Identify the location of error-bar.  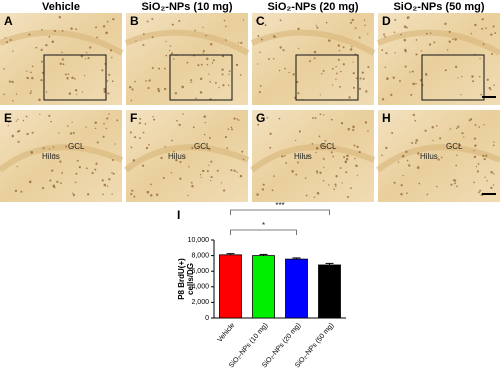
(263, 254).